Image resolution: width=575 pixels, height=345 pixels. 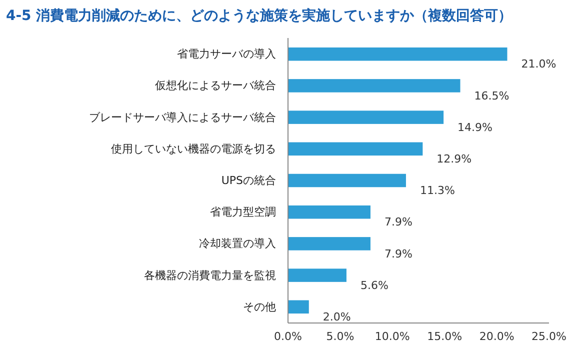 What do you see at coordinates (549, 336) in the screenshot?
I see `x-tick-label: 25.0%` at bounding box center [549, 336].